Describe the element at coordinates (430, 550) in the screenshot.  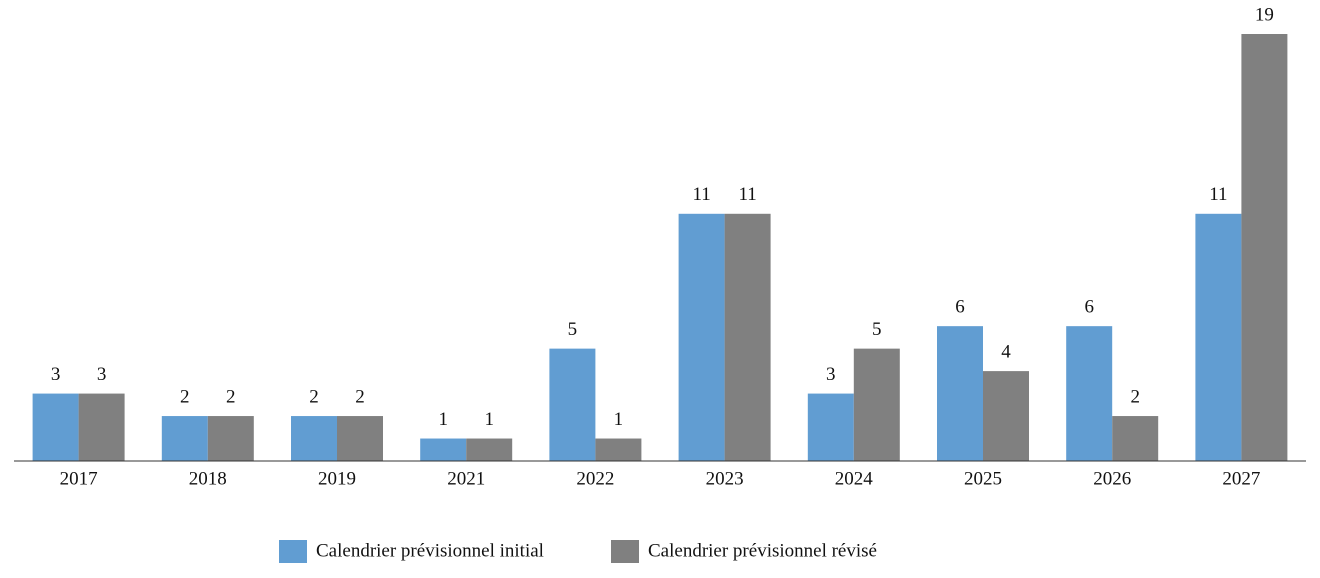
I see `legend-label: Calendrier prévisionnel initial` at that location.